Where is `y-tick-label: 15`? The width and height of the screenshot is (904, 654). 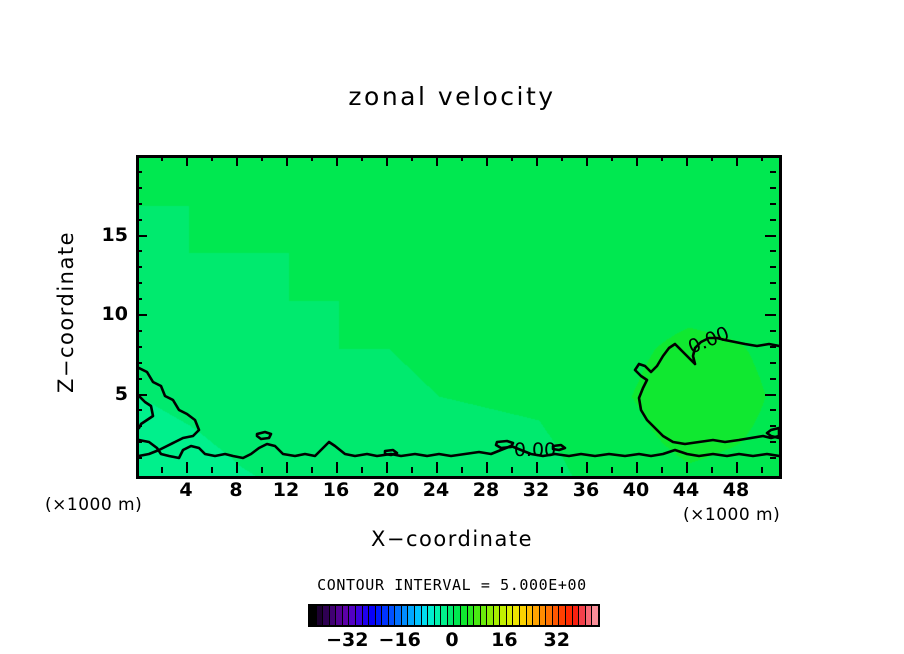
y-tick-label: 15 is located at coordinates (114, 235).